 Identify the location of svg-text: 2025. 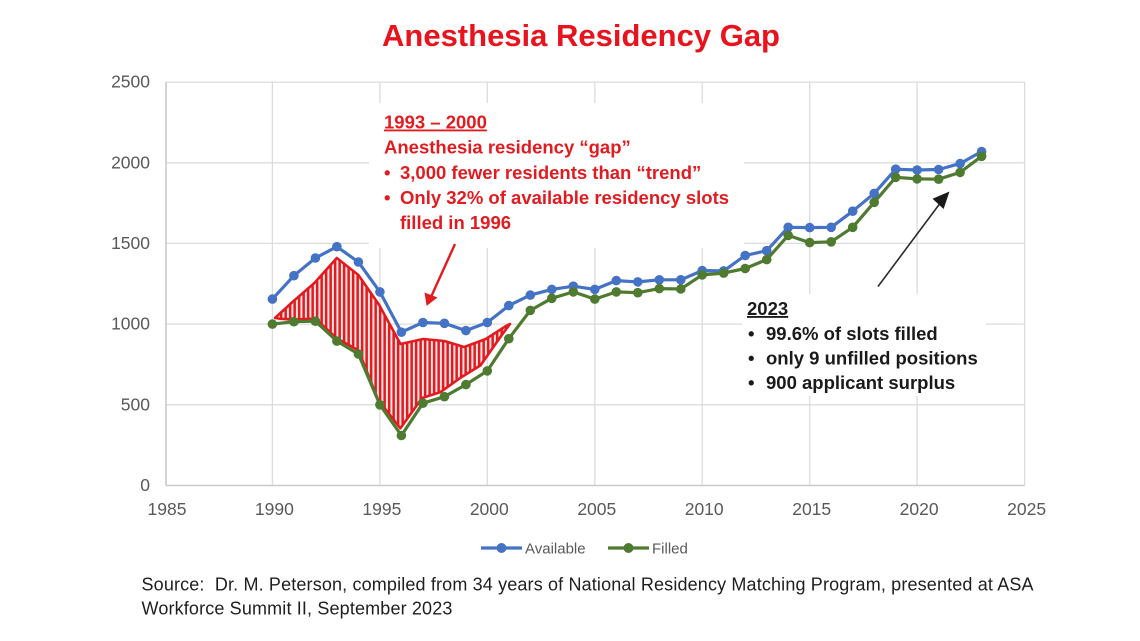
(1026, 509).